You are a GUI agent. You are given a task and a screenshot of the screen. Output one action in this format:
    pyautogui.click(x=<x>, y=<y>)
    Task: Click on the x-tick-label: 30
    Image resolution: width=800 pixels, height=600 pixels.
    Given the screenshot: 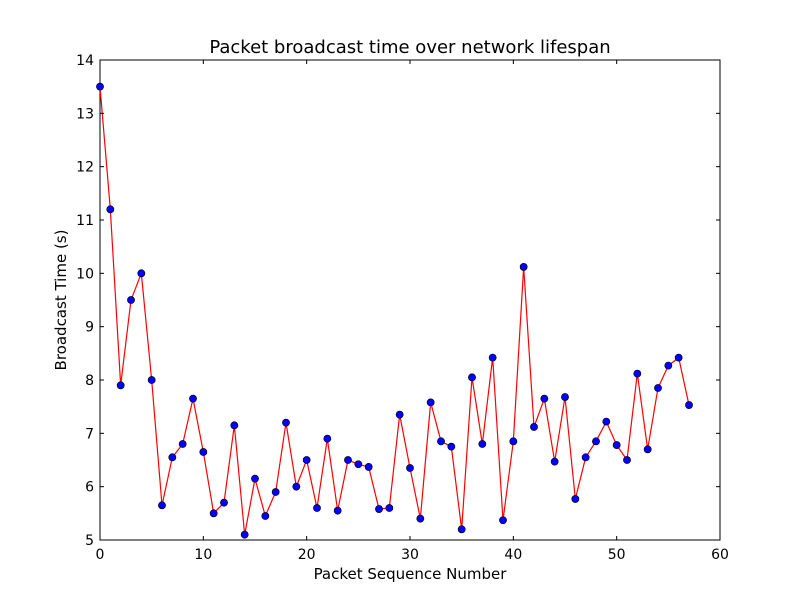 What is the action you would take?
    pyautogui.click(x=410, y=555)
    